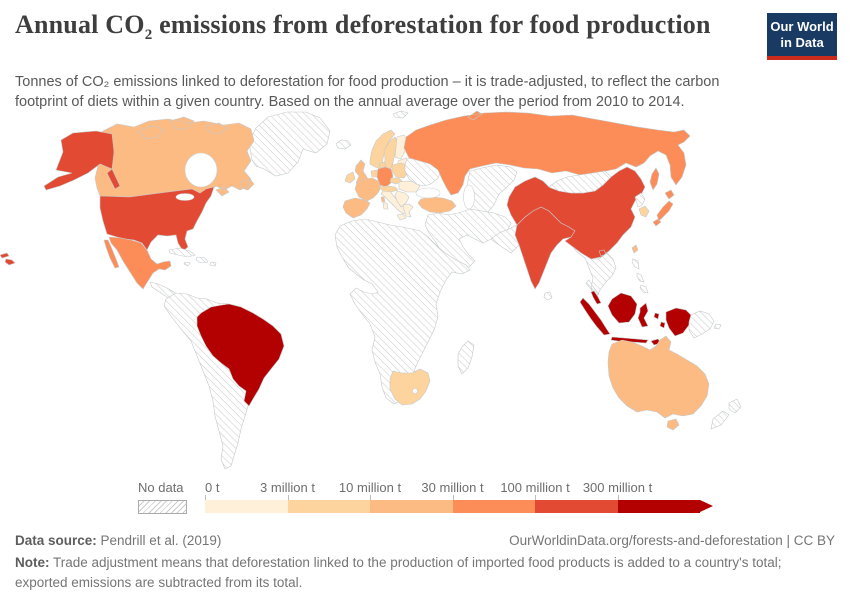  I want to click on country-switzerland-austria, so click(388, 189).